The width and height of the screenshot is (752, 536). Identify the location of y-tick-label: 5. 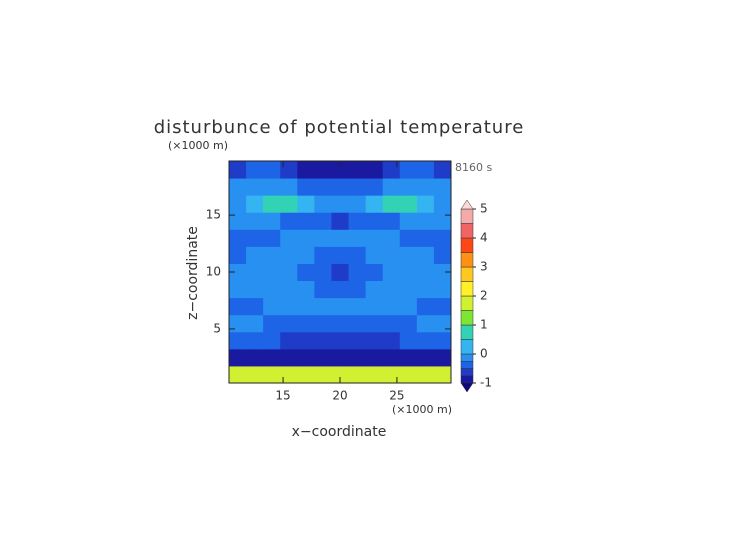
(217, 328).